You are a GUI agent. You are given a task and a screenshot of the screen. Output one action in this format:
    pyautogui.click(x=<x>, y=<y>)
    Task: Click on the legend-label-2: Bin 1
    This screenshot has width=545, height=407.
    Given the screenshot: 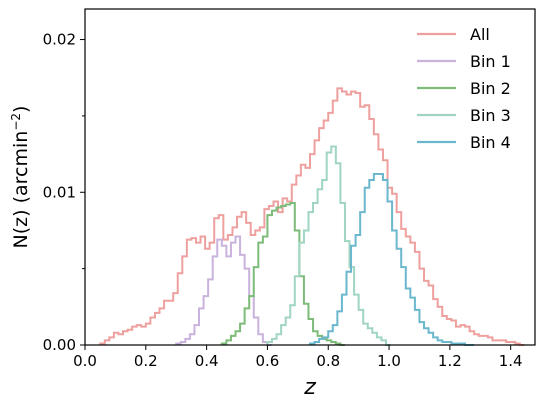 What is the action you would take?
    pyautogui.click(x=490, y=61)
    